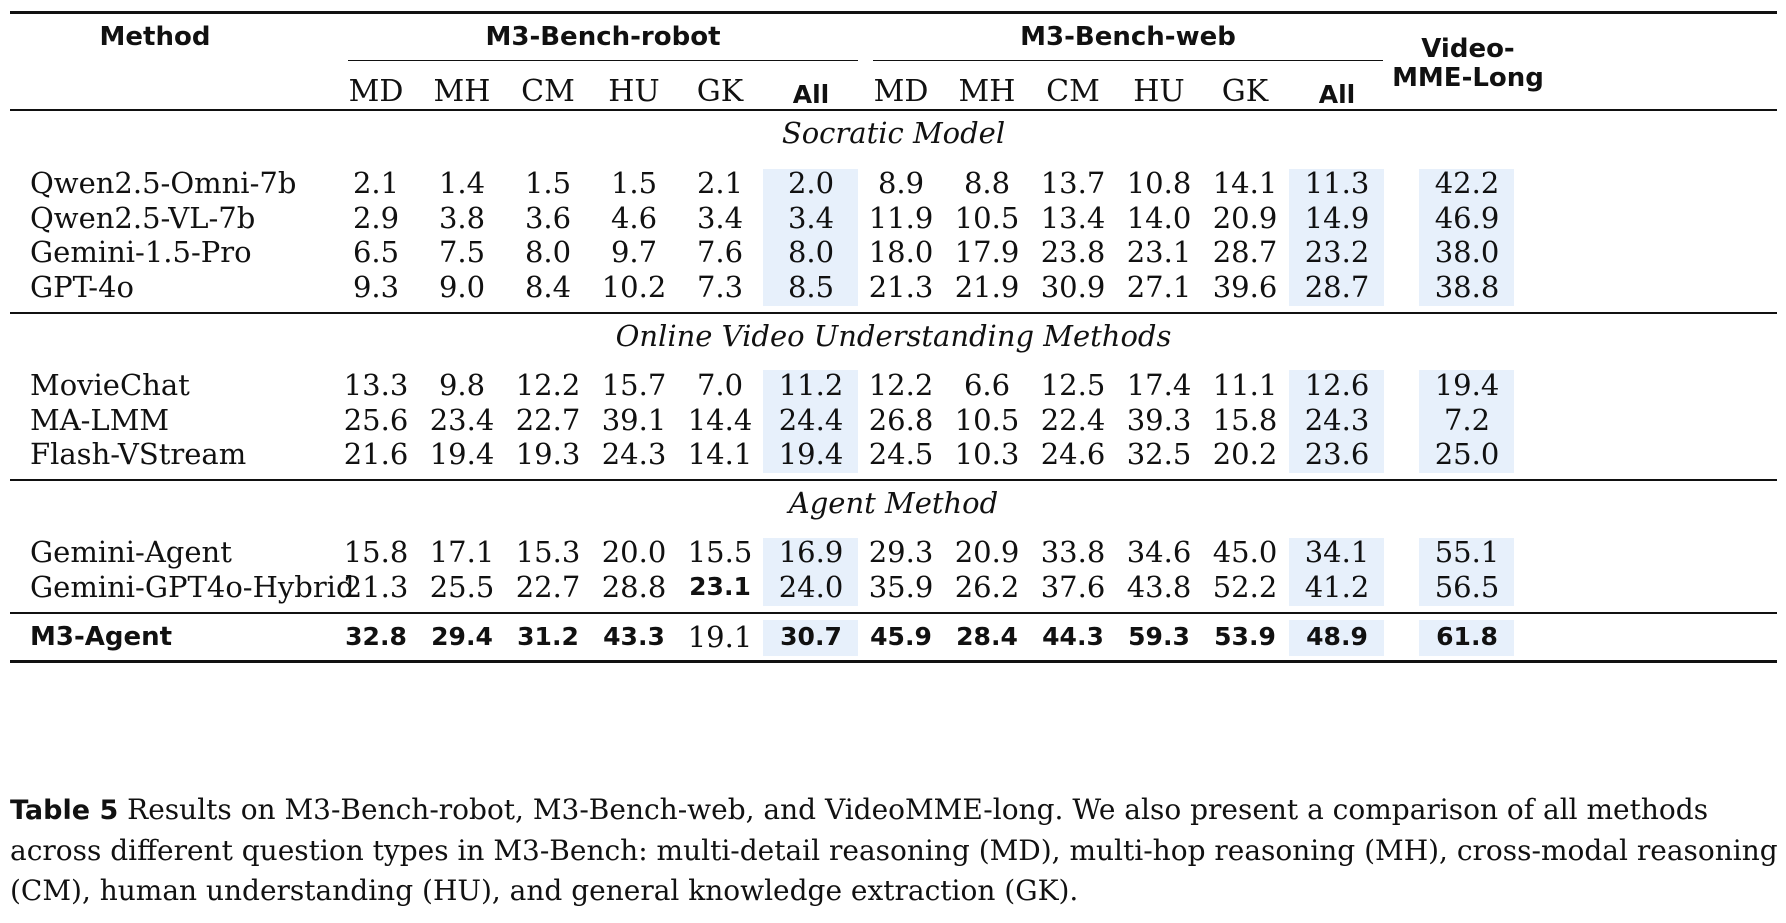 The width and height of the screenshot is (1786, 923). What do you see at coordinates (811, 385) in the screenshot?
I see `robot-cell: 11.2` at bounding box center [811, 385].